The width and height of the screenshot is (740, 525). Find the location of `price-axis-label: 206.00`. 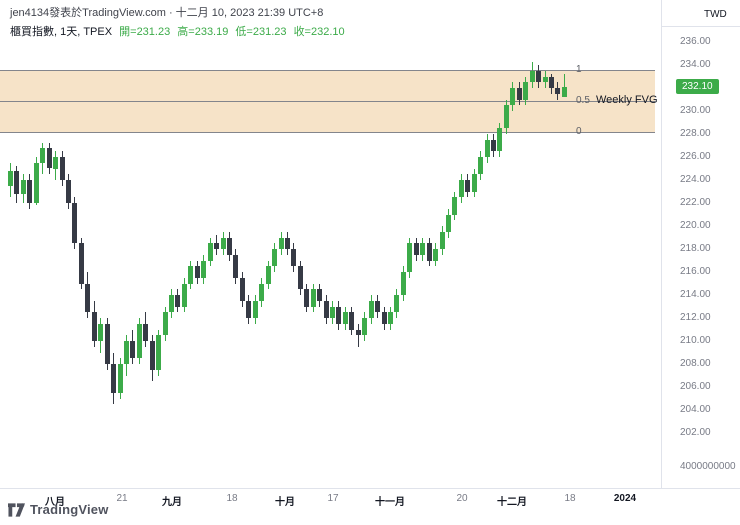

price-axis-label: 206.00 is located at coordinates (695, 386).